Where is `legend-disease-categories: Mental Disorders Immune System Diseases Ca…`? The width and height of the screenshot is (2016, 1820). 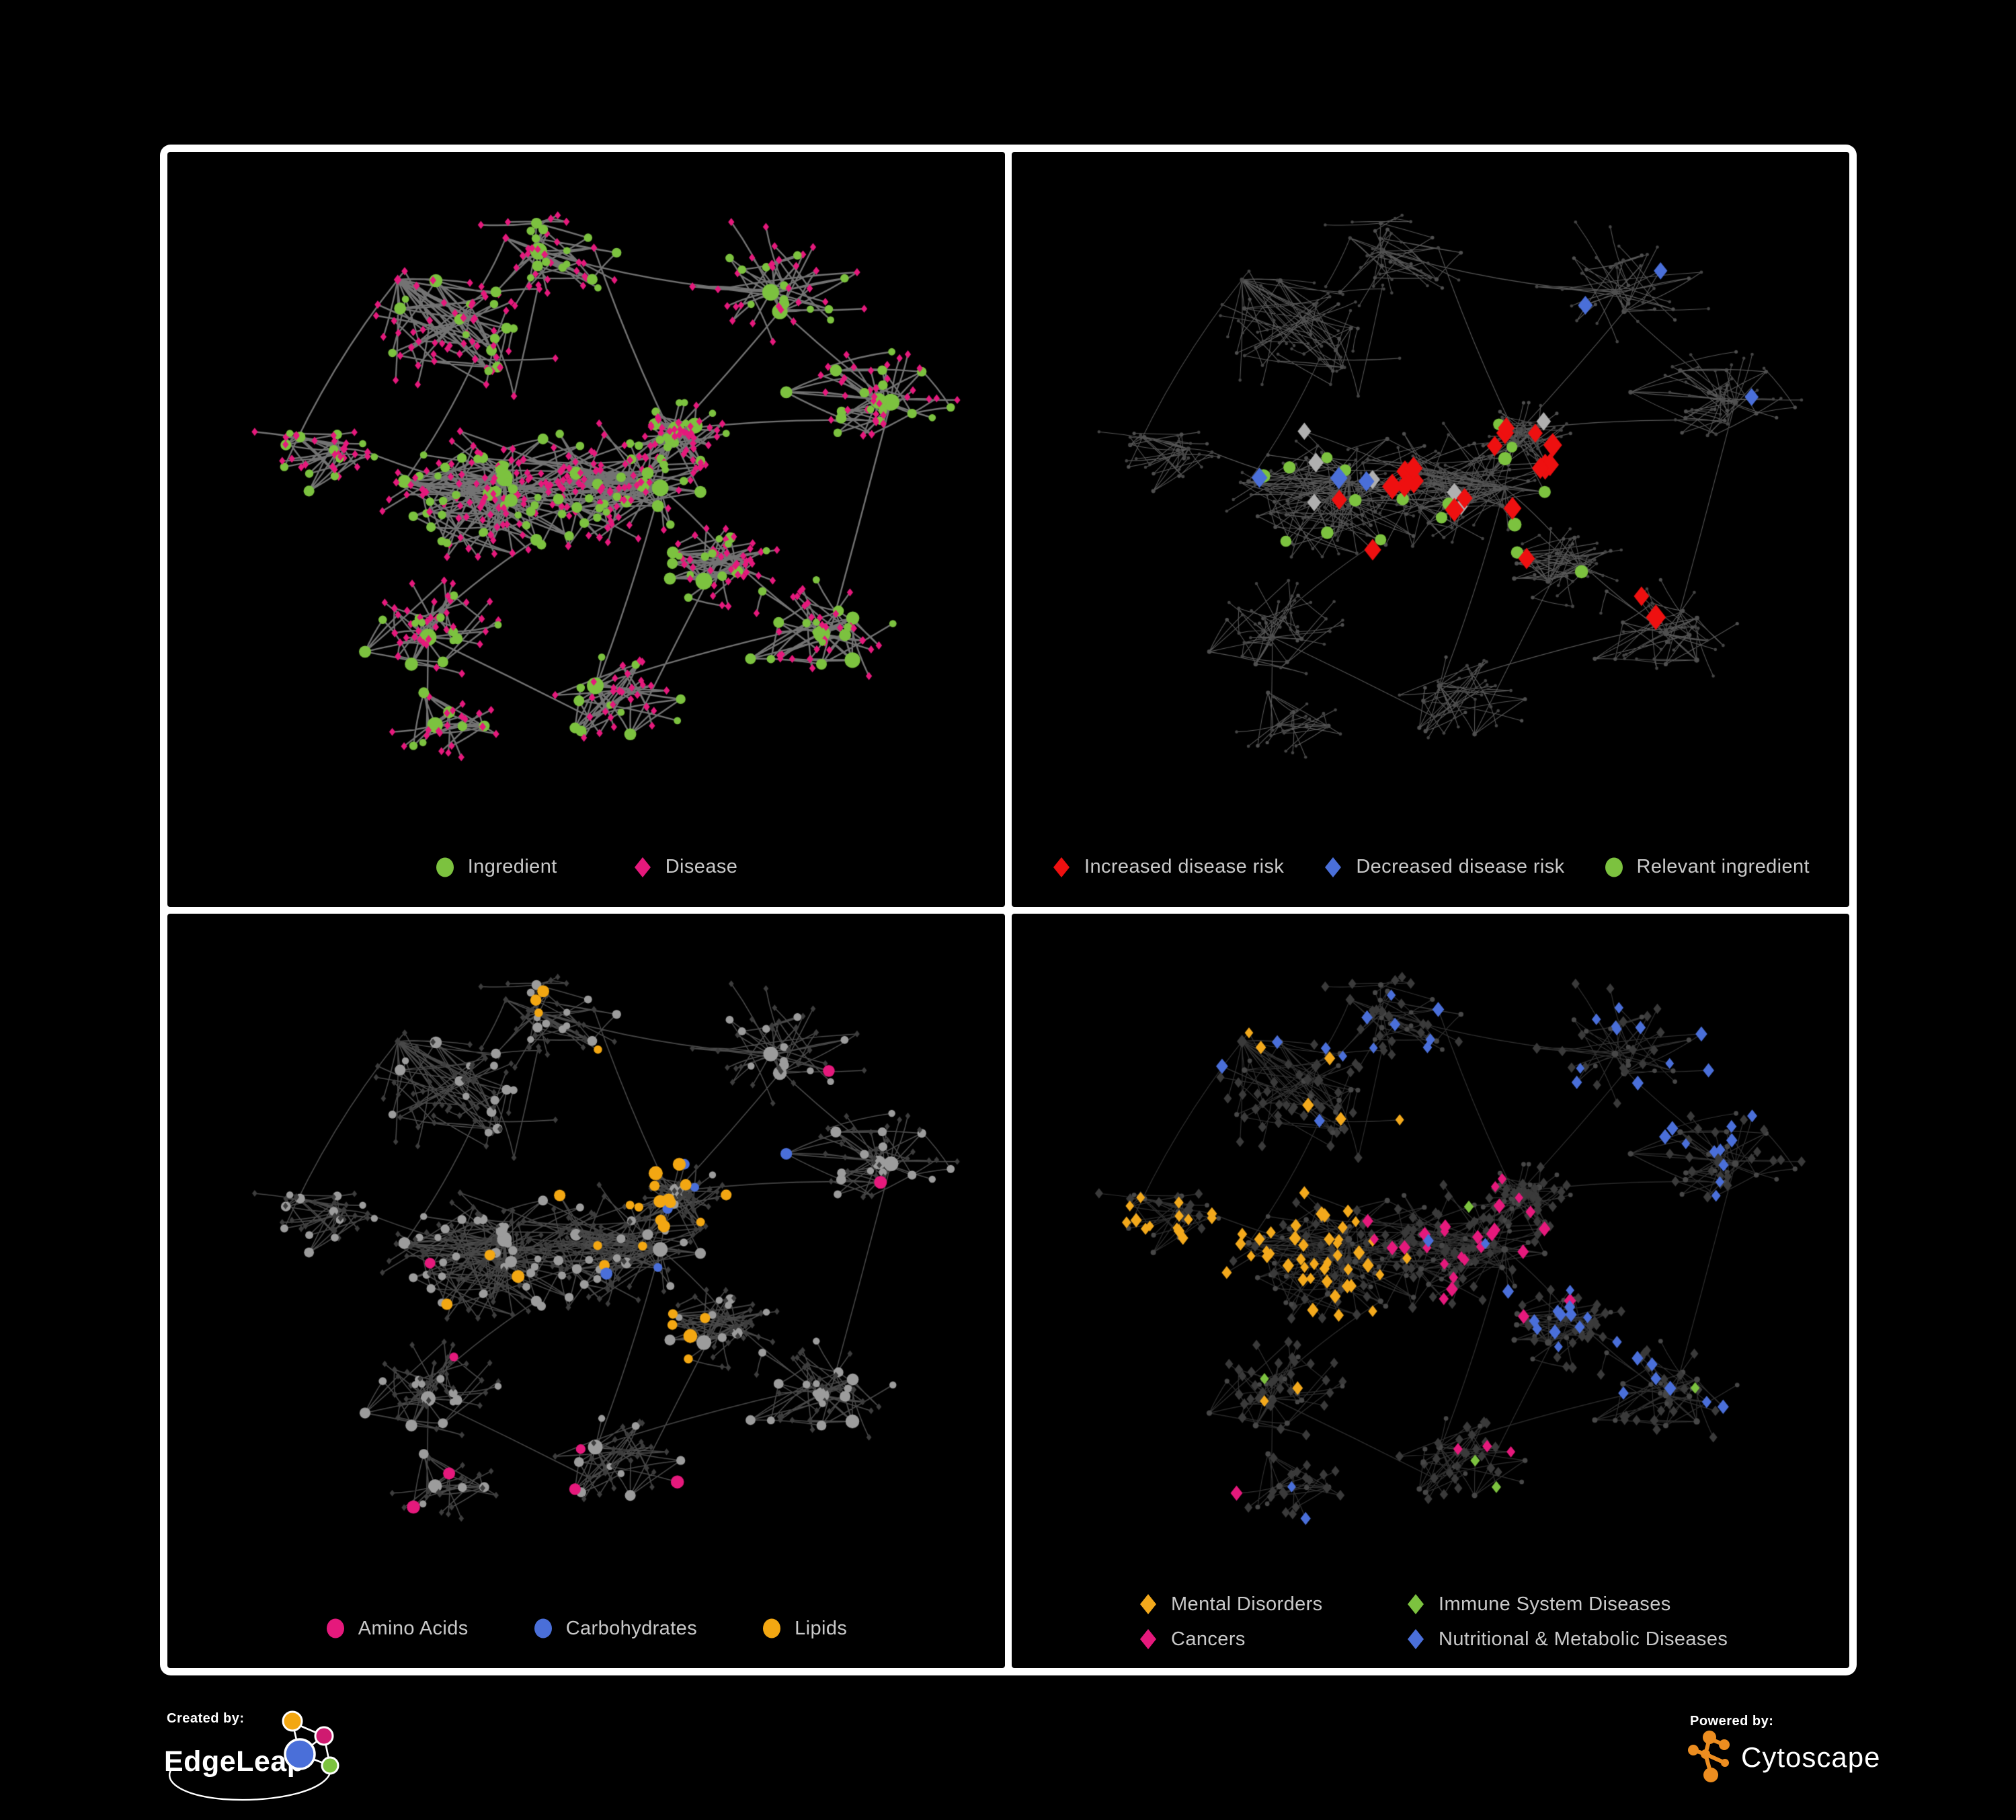 legend-disease-categories: Mental Disorders Immune System Diseases Ca… is located at coordinates (1433, 1622).